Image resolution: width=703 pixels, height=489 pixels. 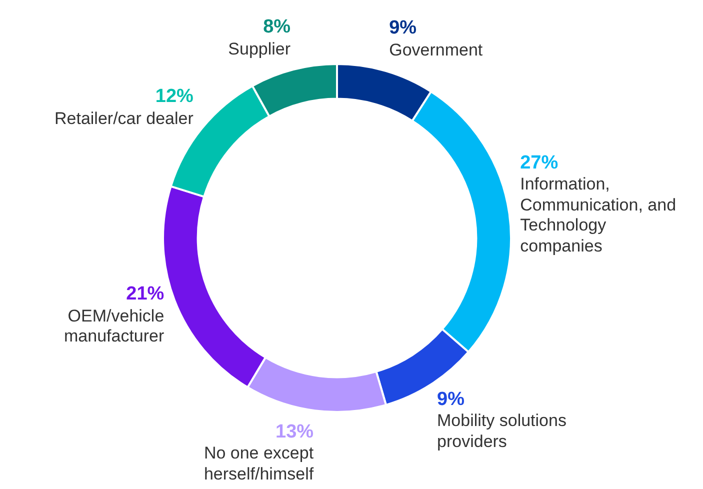 I want to click on data-label: 8%, so click(x=276, y=28).